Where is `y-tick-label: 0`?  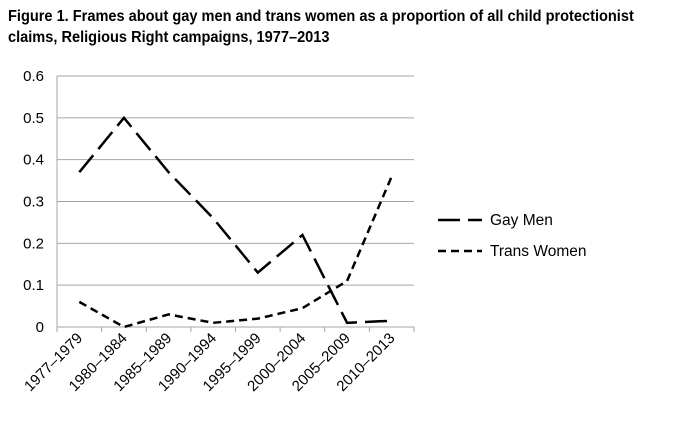
y-tick-label: 0 is located at coordinates (40, 327).